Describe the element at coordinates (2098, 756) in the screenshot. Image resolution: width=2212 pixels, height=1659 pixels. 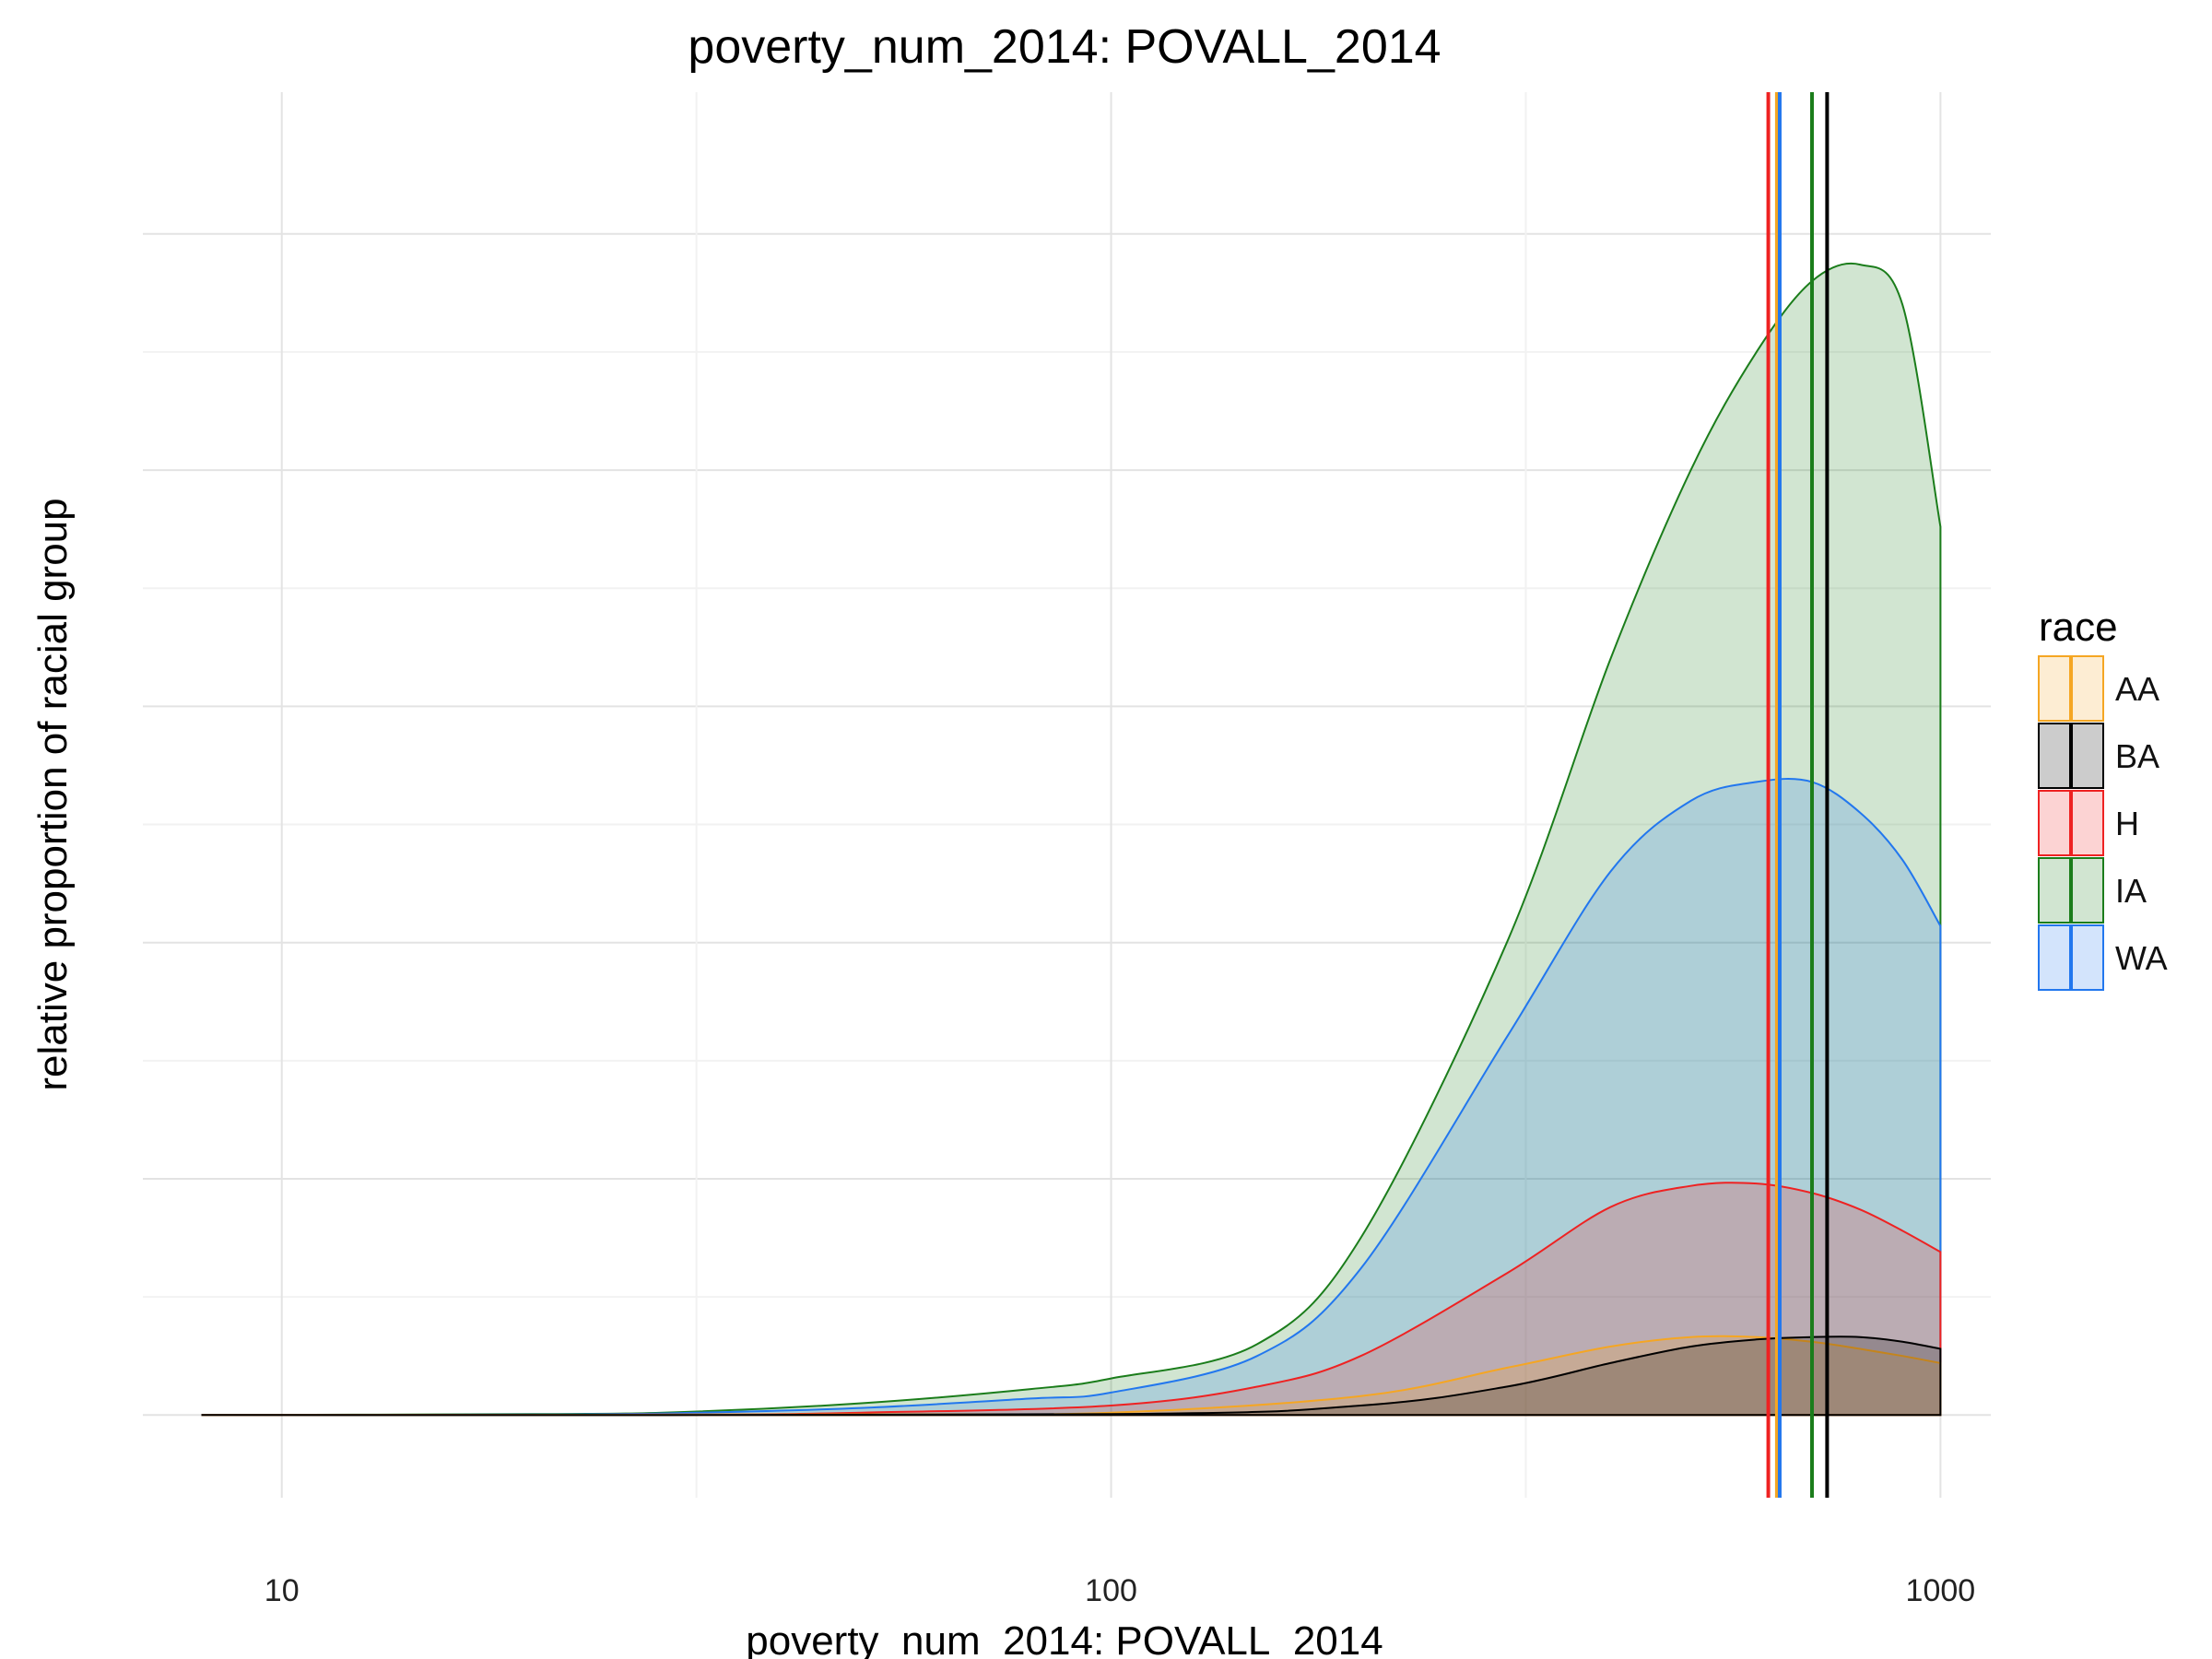
I see `legend-item-ba: BA` at that location.